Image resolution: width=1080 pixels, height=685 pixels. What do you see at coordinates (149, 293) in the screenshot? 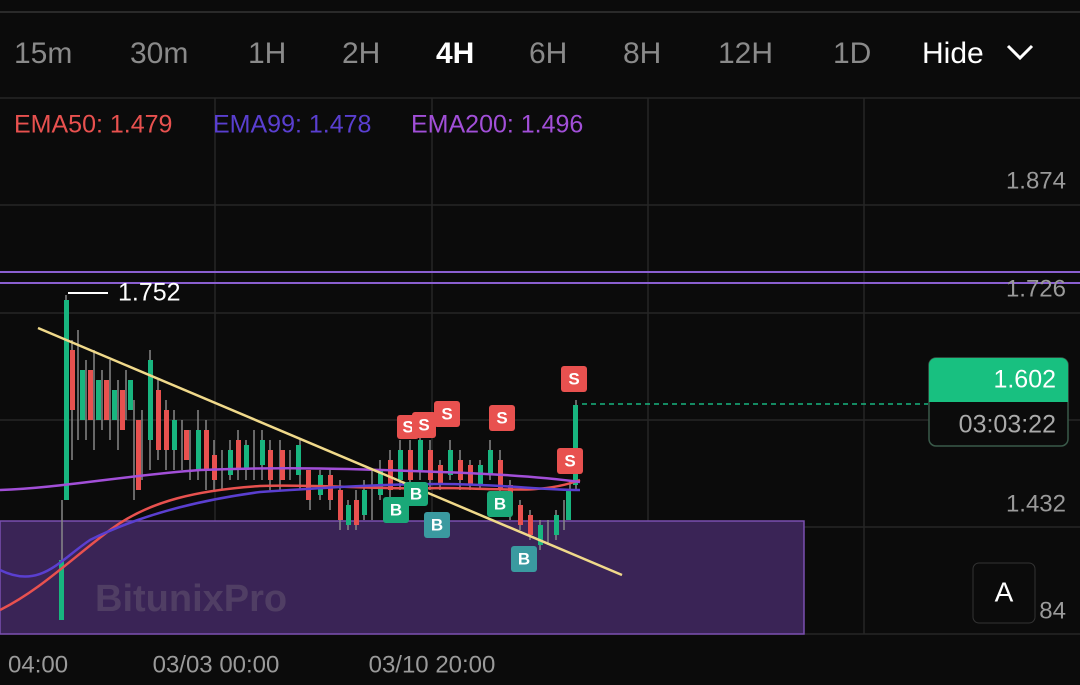
I see `high-label: 1.752` at bounding box center [149, 293].